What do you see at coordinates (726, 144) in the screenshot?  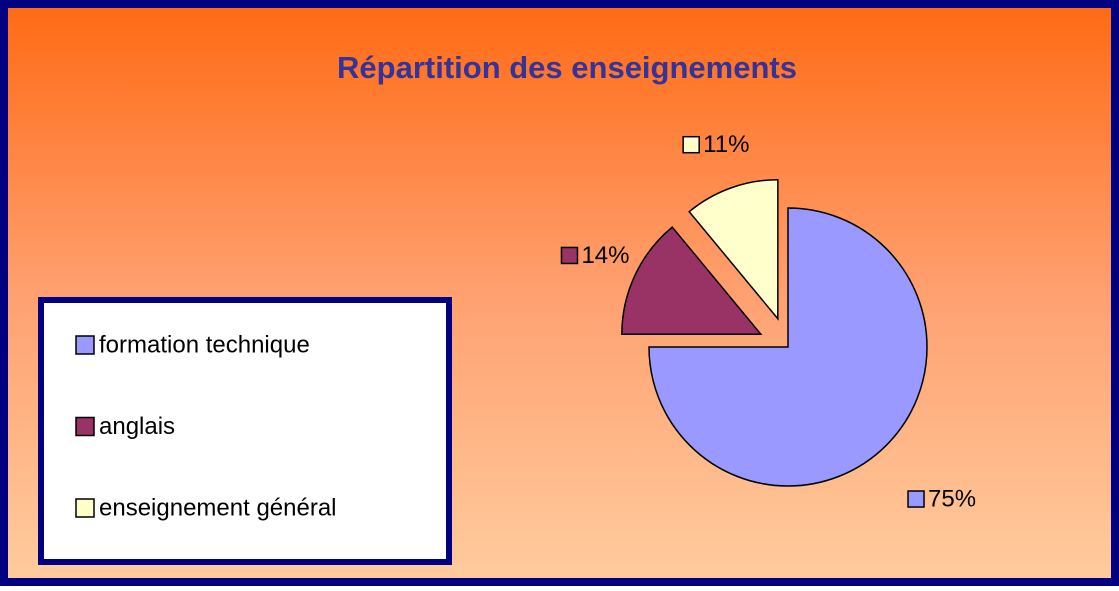 I see `value-label: 11%` at bounding box center [726, 144].